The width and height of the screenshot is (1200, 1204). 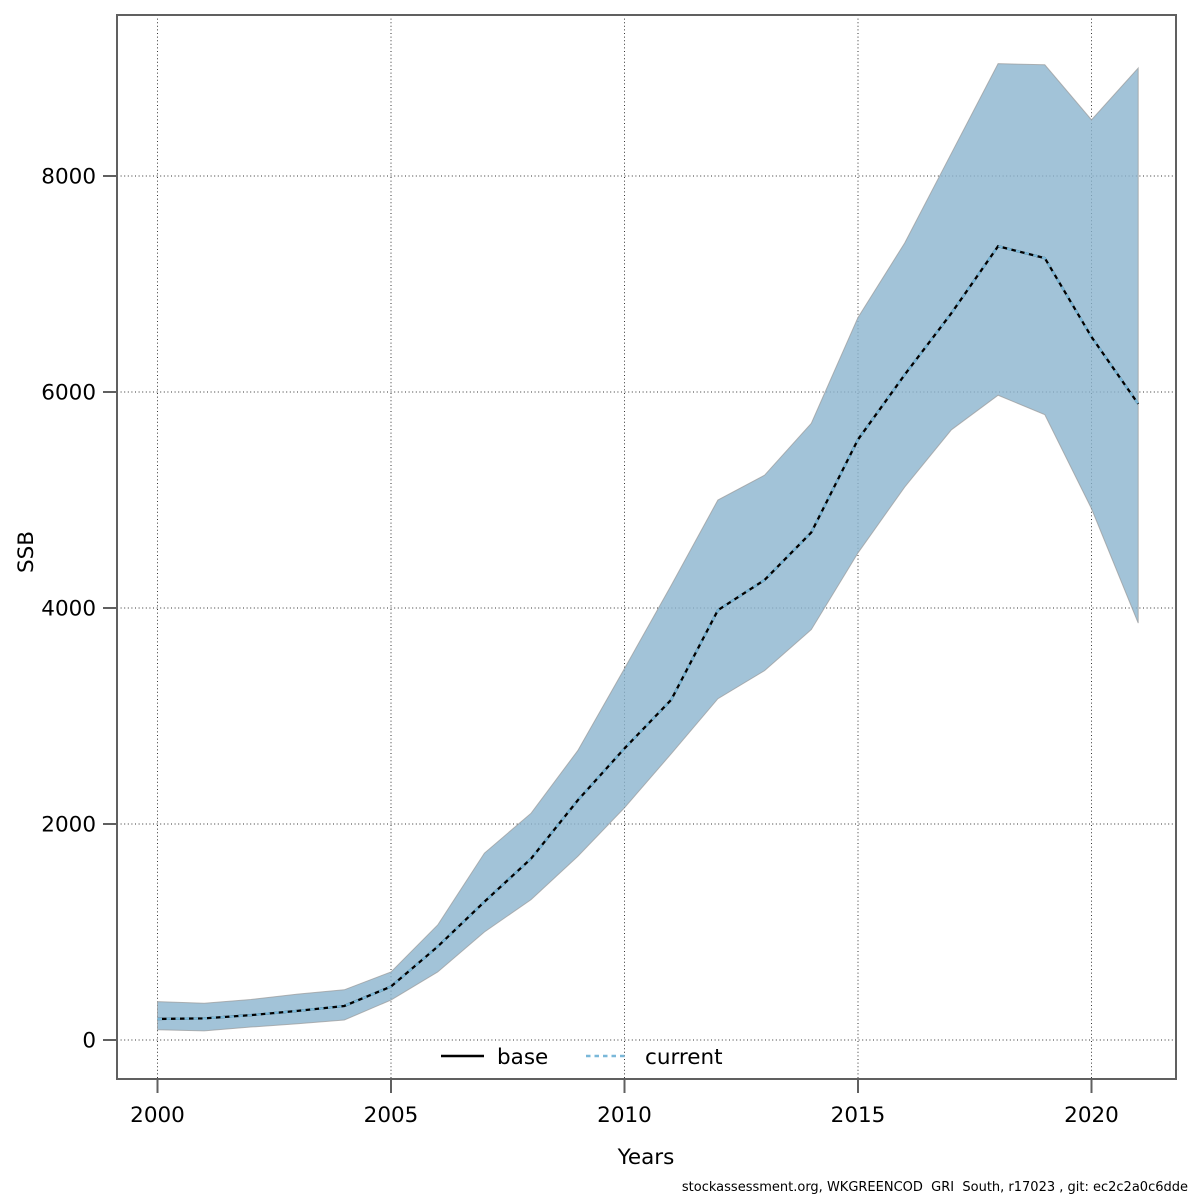 I want to click on y-axis: 0 2000 4000 6000 8000, so click(x=79, y=609).